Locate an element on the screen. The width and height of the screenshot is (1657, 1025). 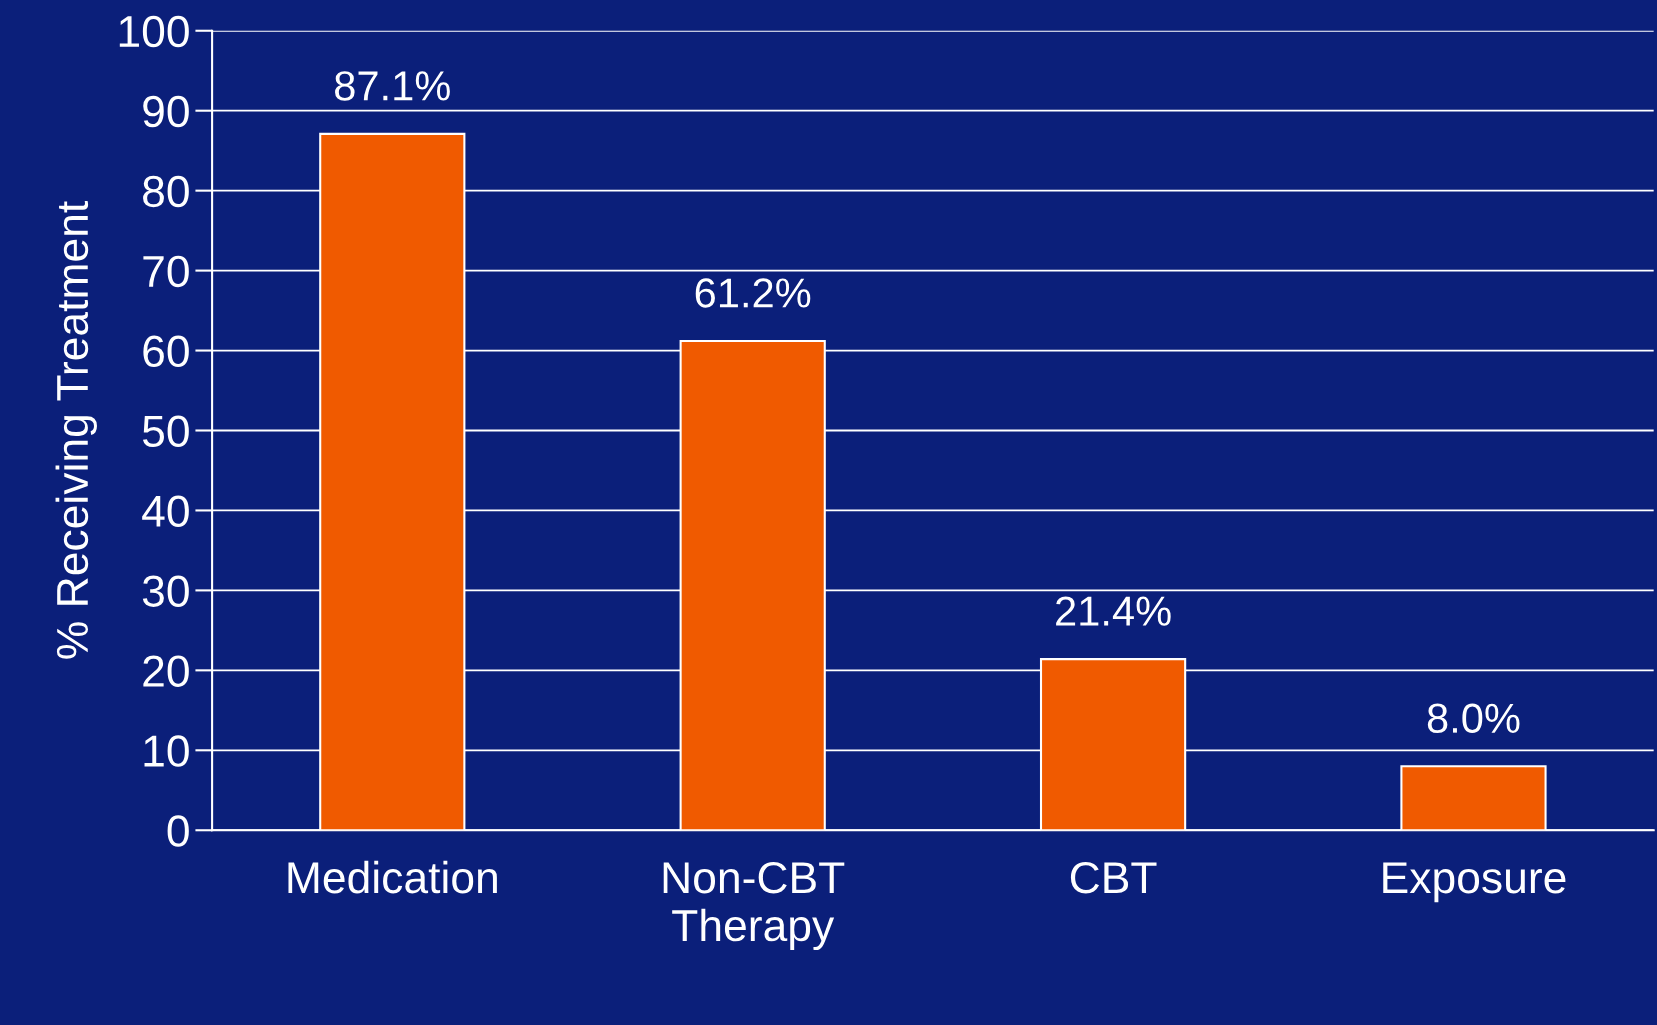
data-label: 61.2% is located at coordinates (753, 293).